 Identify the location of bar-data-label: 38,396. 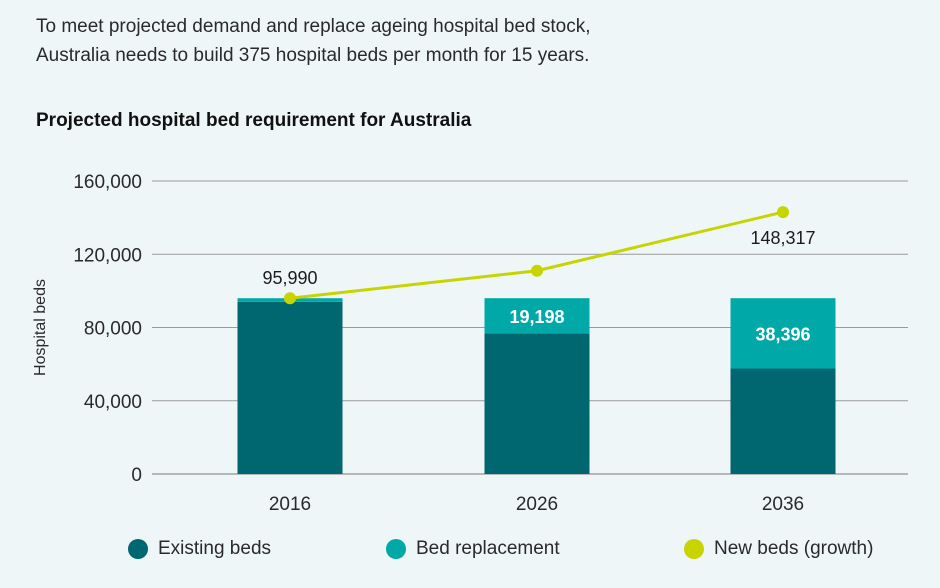
(782, 334).